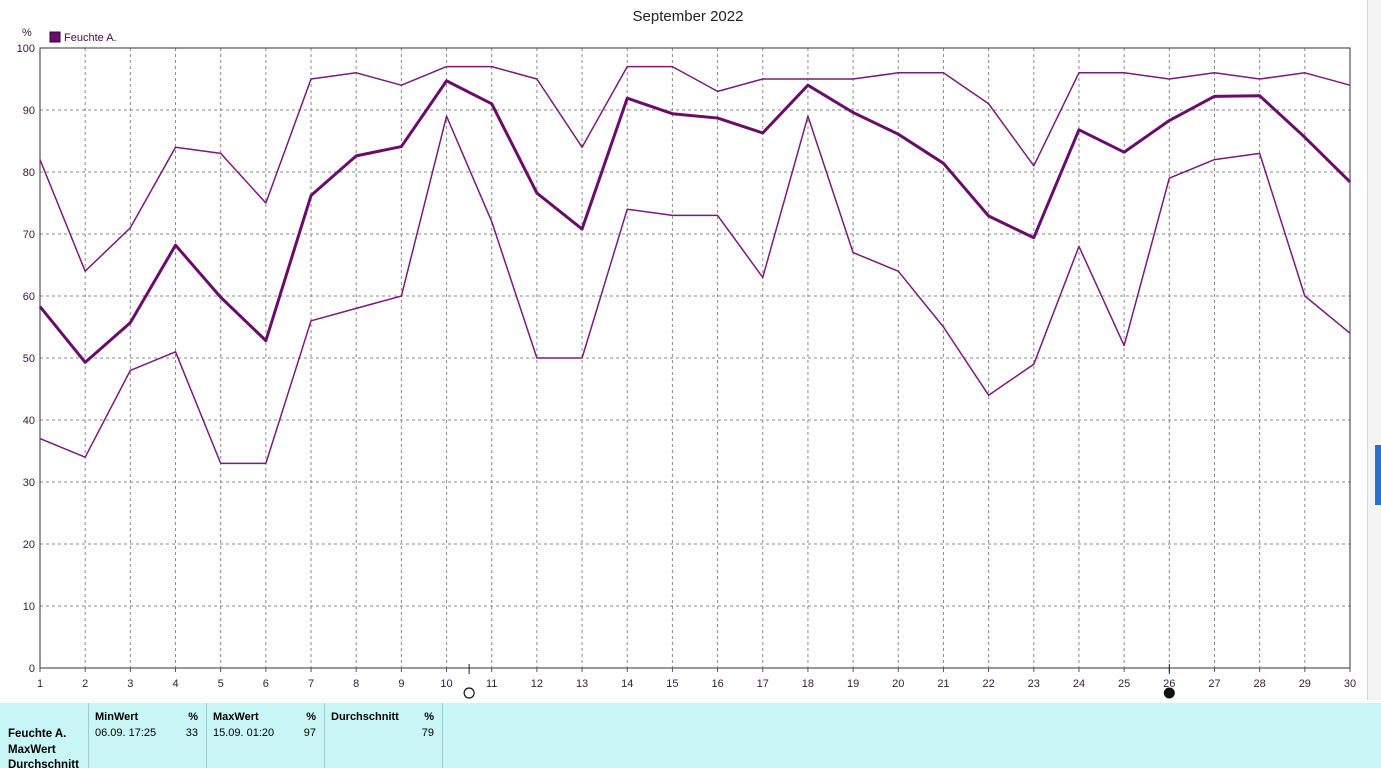  Describe the element at coordinates (1079, 684) in the screenshot. I see `x-tick-label: 24` at that location.